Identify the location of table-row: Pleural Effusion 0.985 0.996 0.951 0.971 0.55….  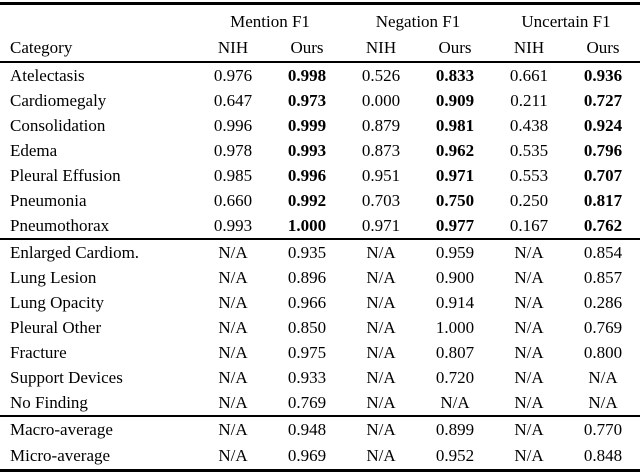
(320, 175).